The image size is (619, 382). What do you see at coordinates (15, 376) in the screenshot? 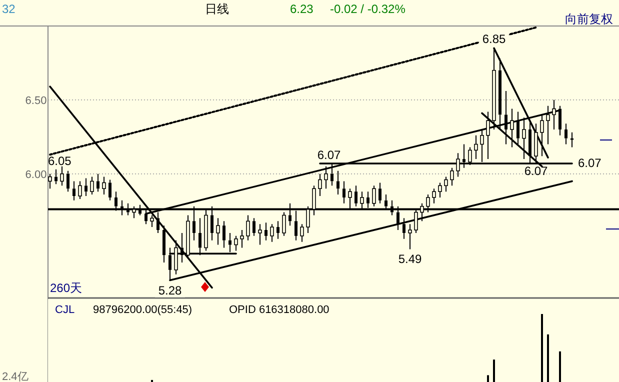
I see `text: 2.4亿` at bounding box center [15, 376].